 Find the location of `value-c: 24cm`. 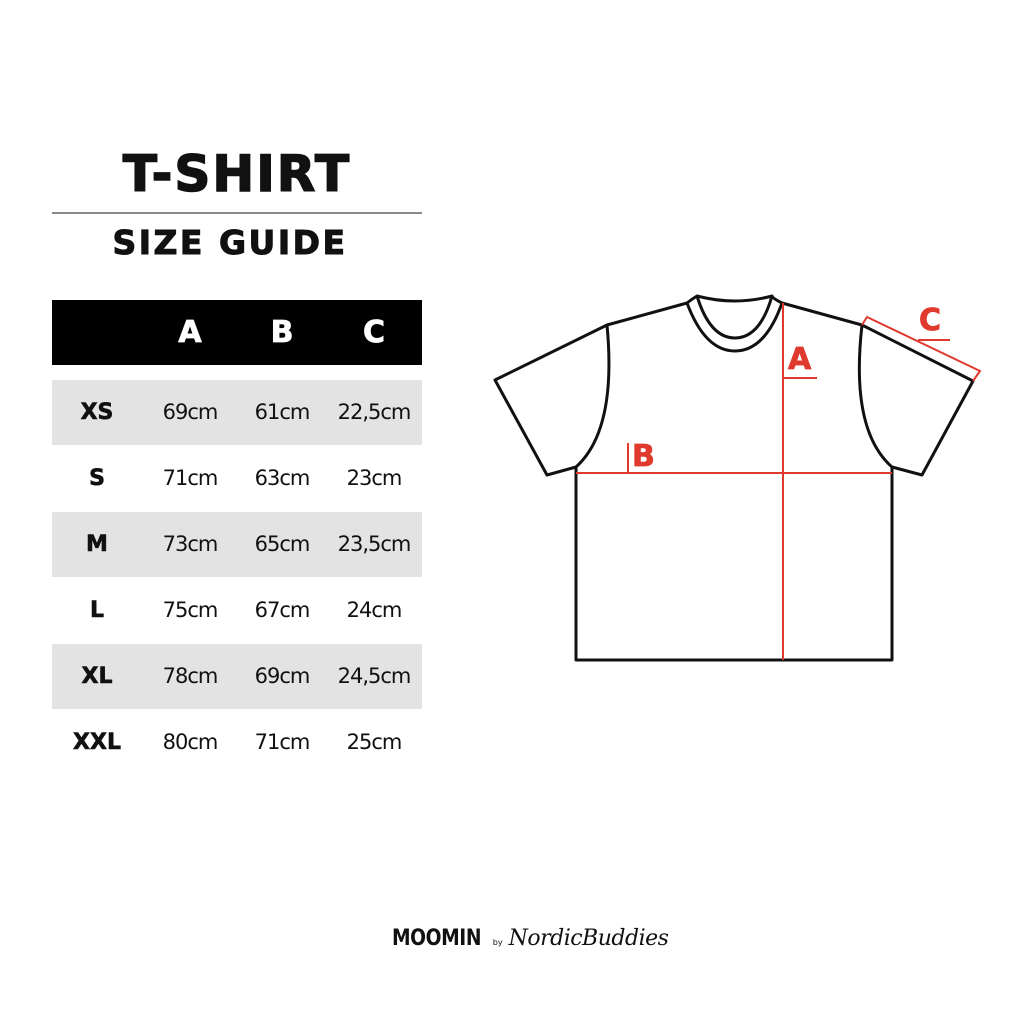

value-c: 24cm is located at coordinates (374, 610).